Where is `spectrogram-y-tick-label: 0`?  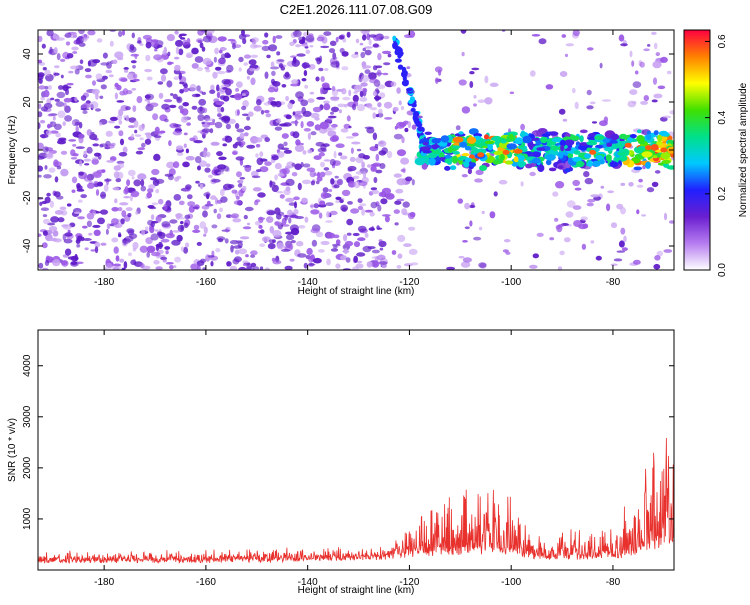 spectrogram-y-tick-label: 0 is located at coordinates (27, 150).